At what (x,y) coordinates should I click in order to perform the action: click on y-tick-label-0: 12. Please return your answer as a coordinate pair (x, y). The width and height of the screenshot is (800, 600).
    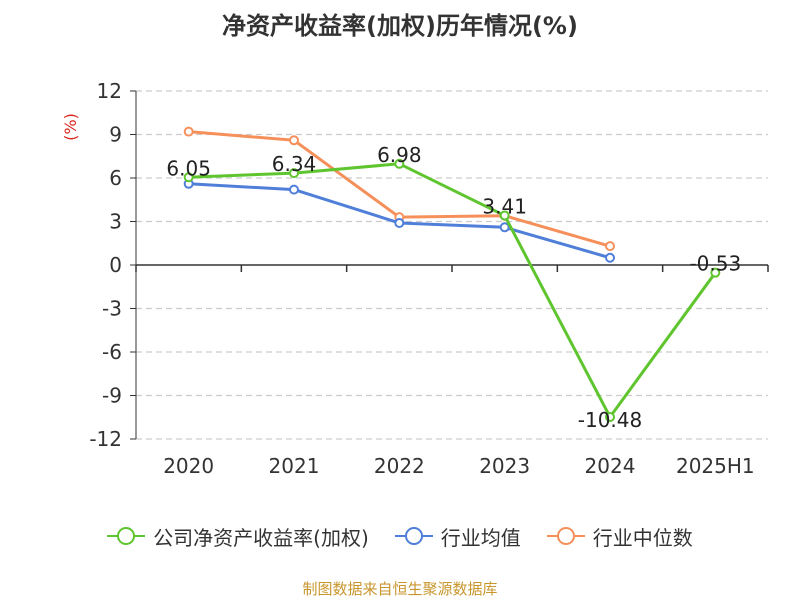
    Looking at the image, I should click on (109, 91).